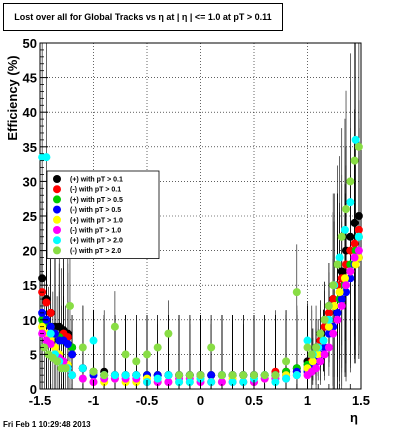 Image resolution: width=400 pixels, height=433 pixels. What do you see at coordinates (40, 400) in the screenshot?
I see `x-tick-label: -1.5` at bounding box center [40, 400].